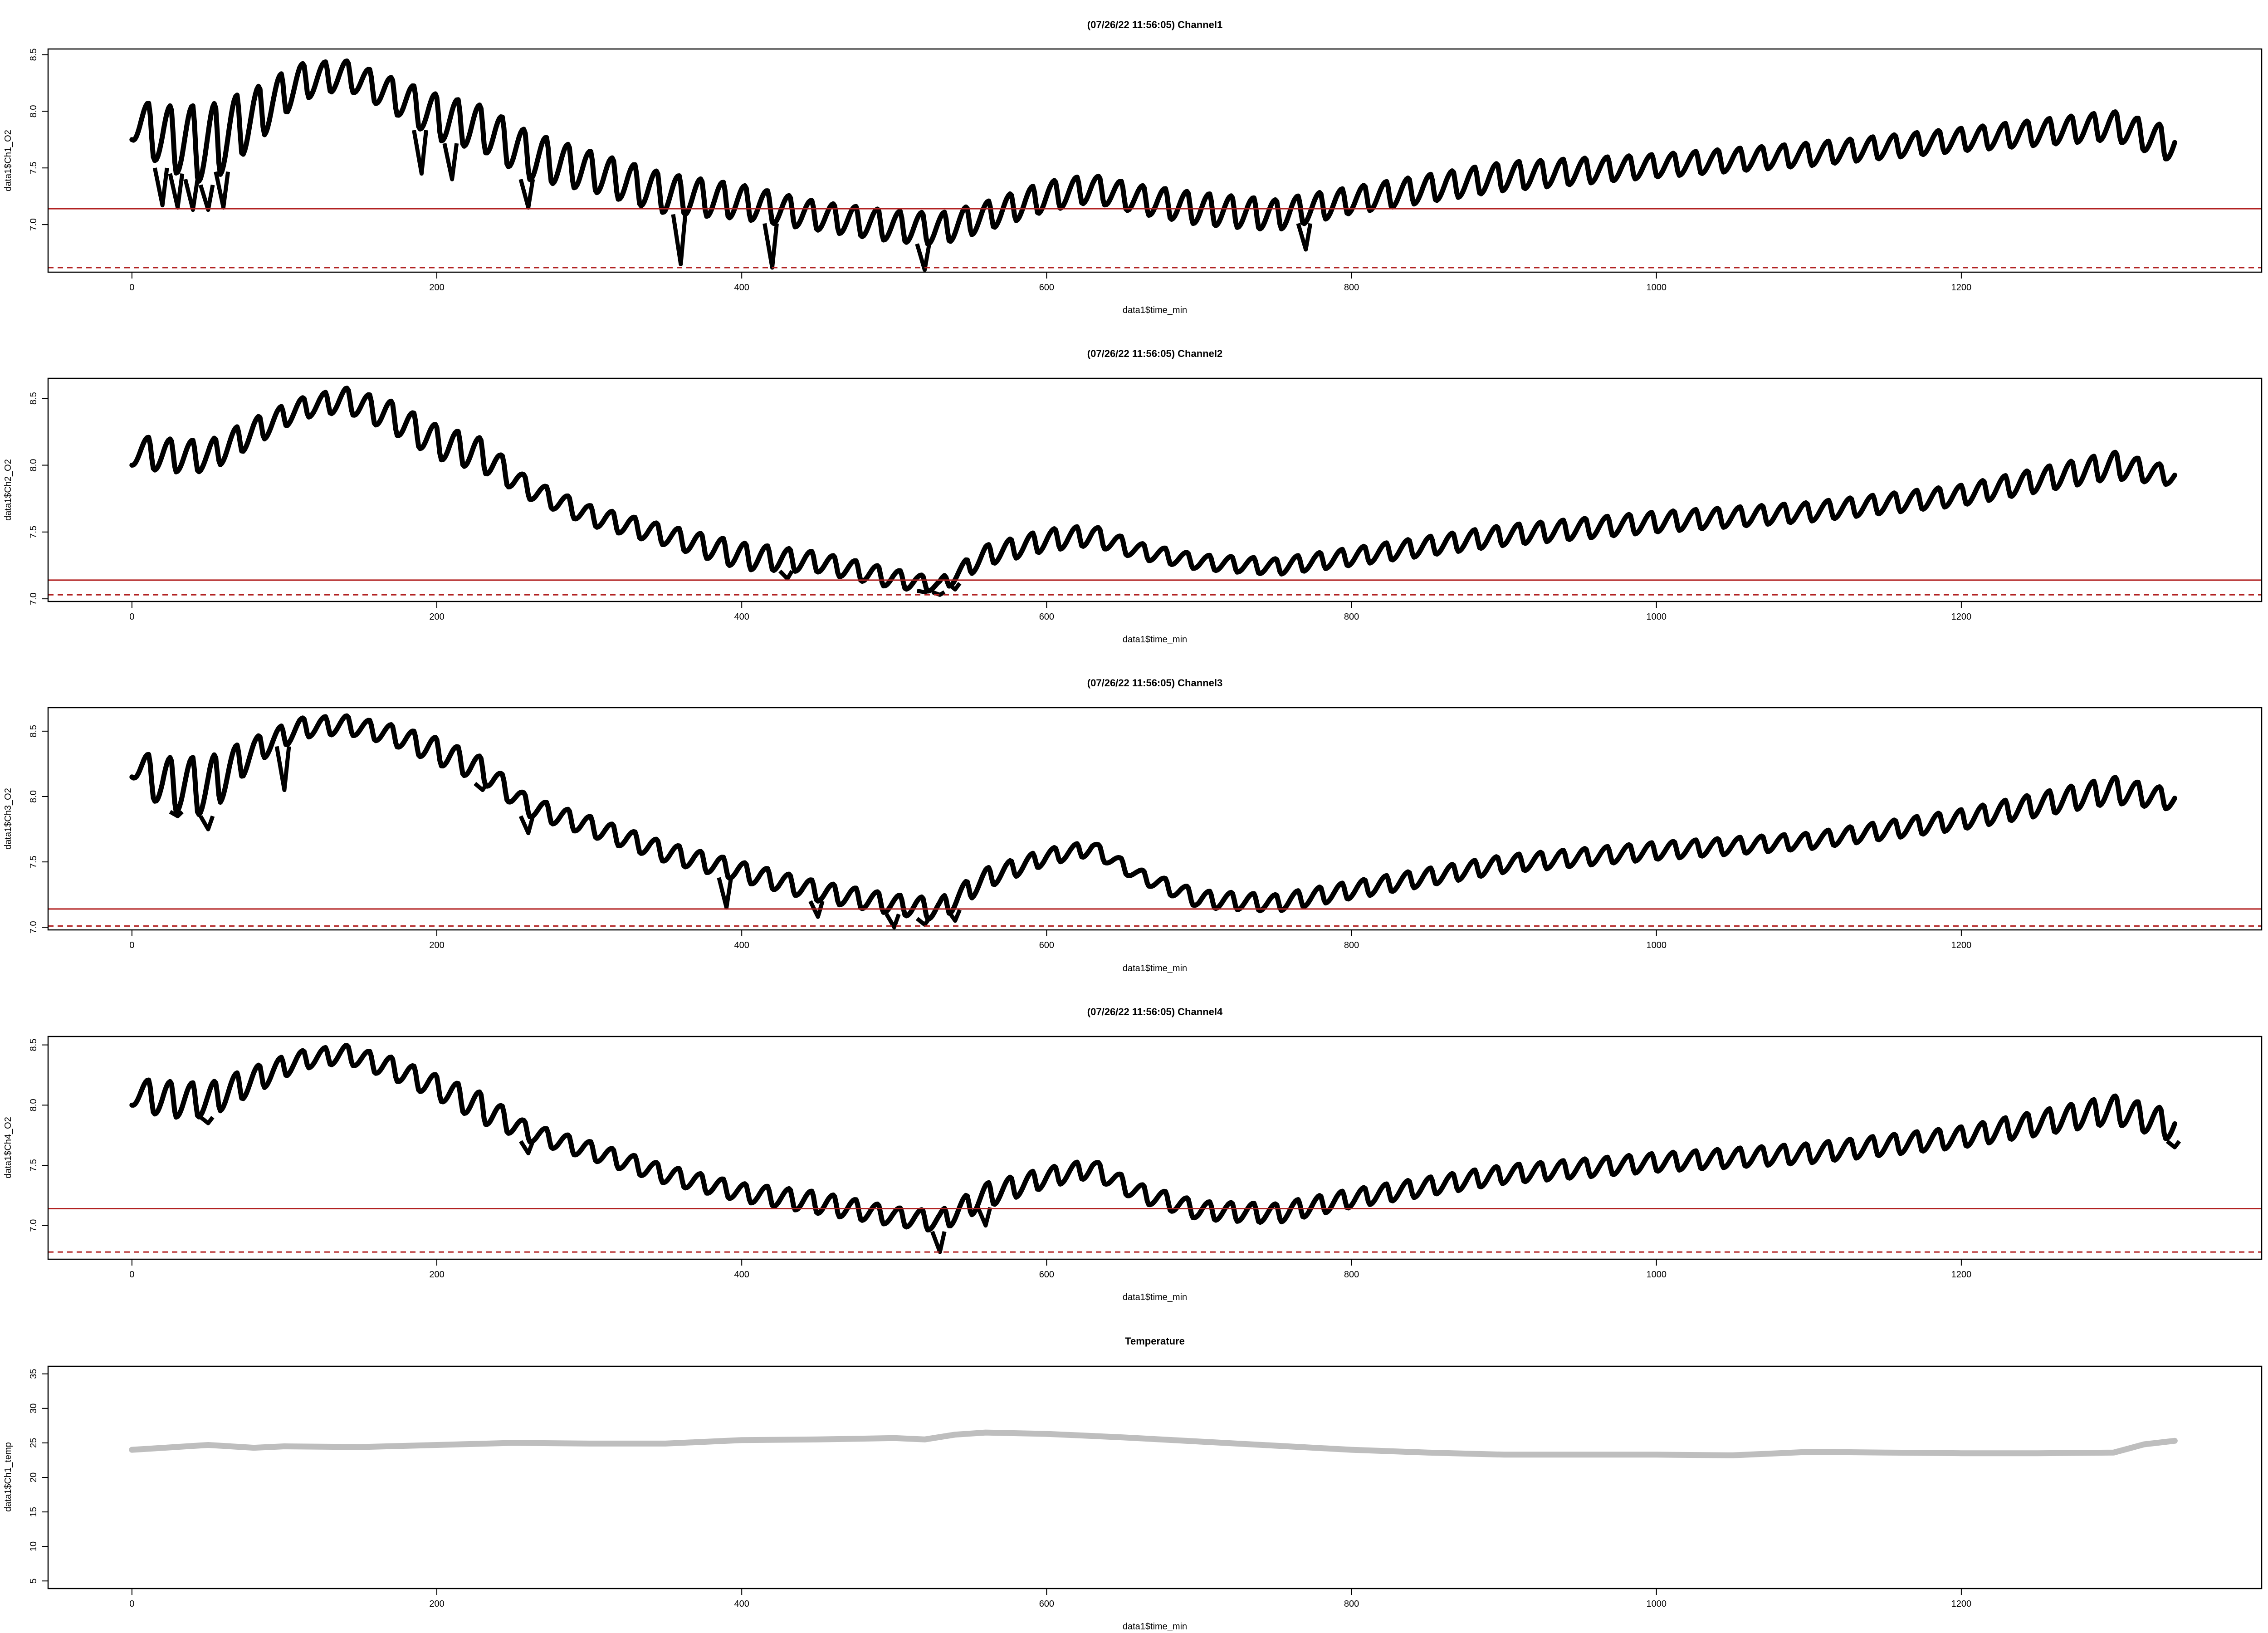 This screenshot has height=1633, width=2268. I want to click on y-axis-label: data1$Ch2_O2, so click(8, 490).